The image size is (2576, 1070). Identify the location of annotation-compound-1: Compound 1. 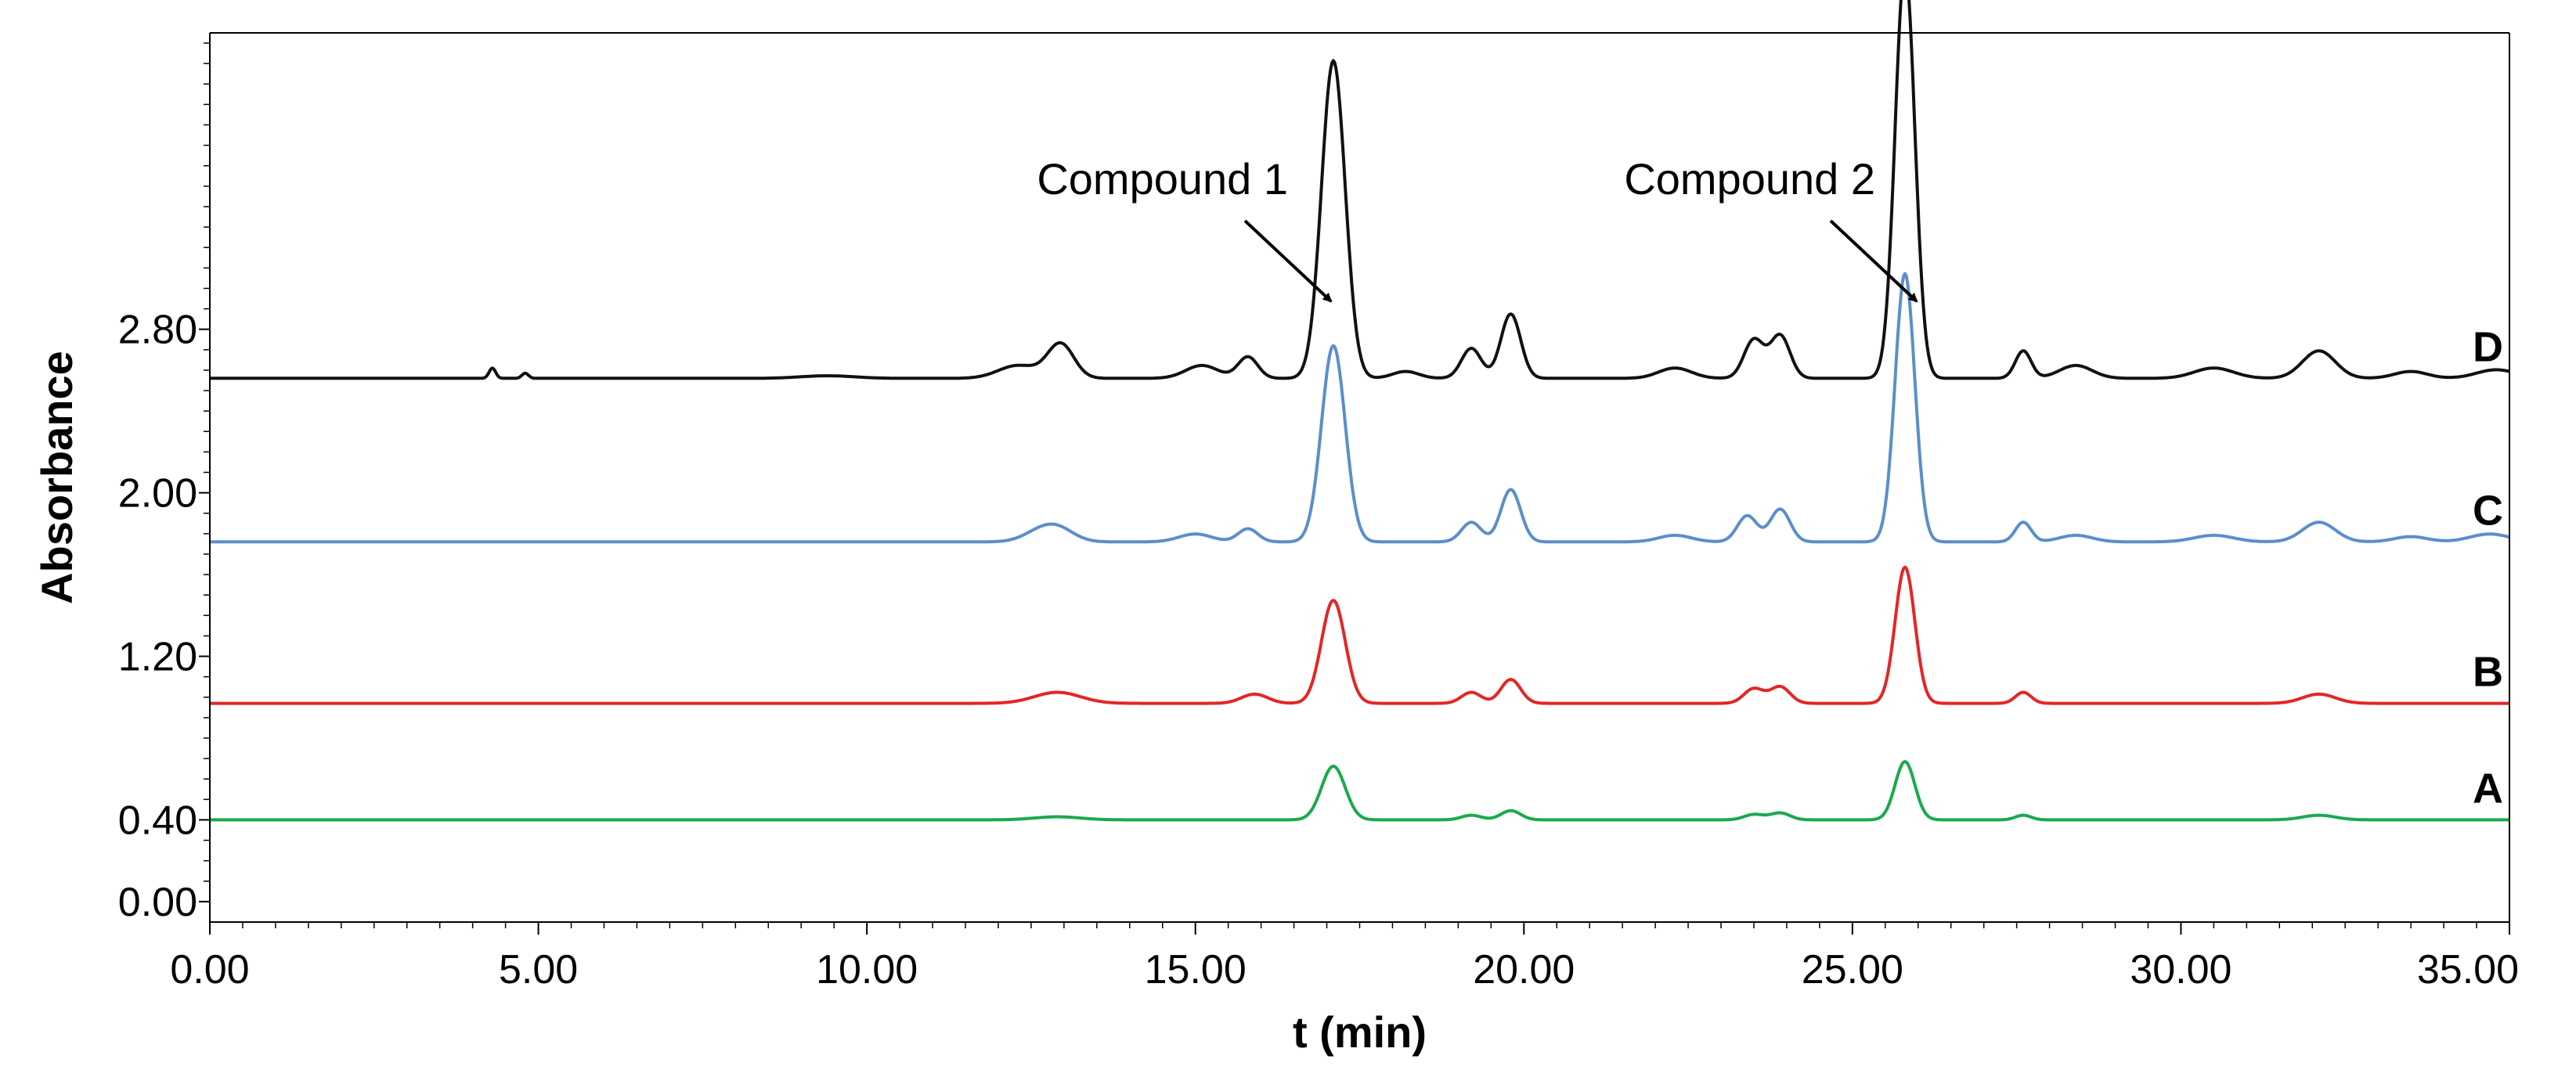
(1162, 179).